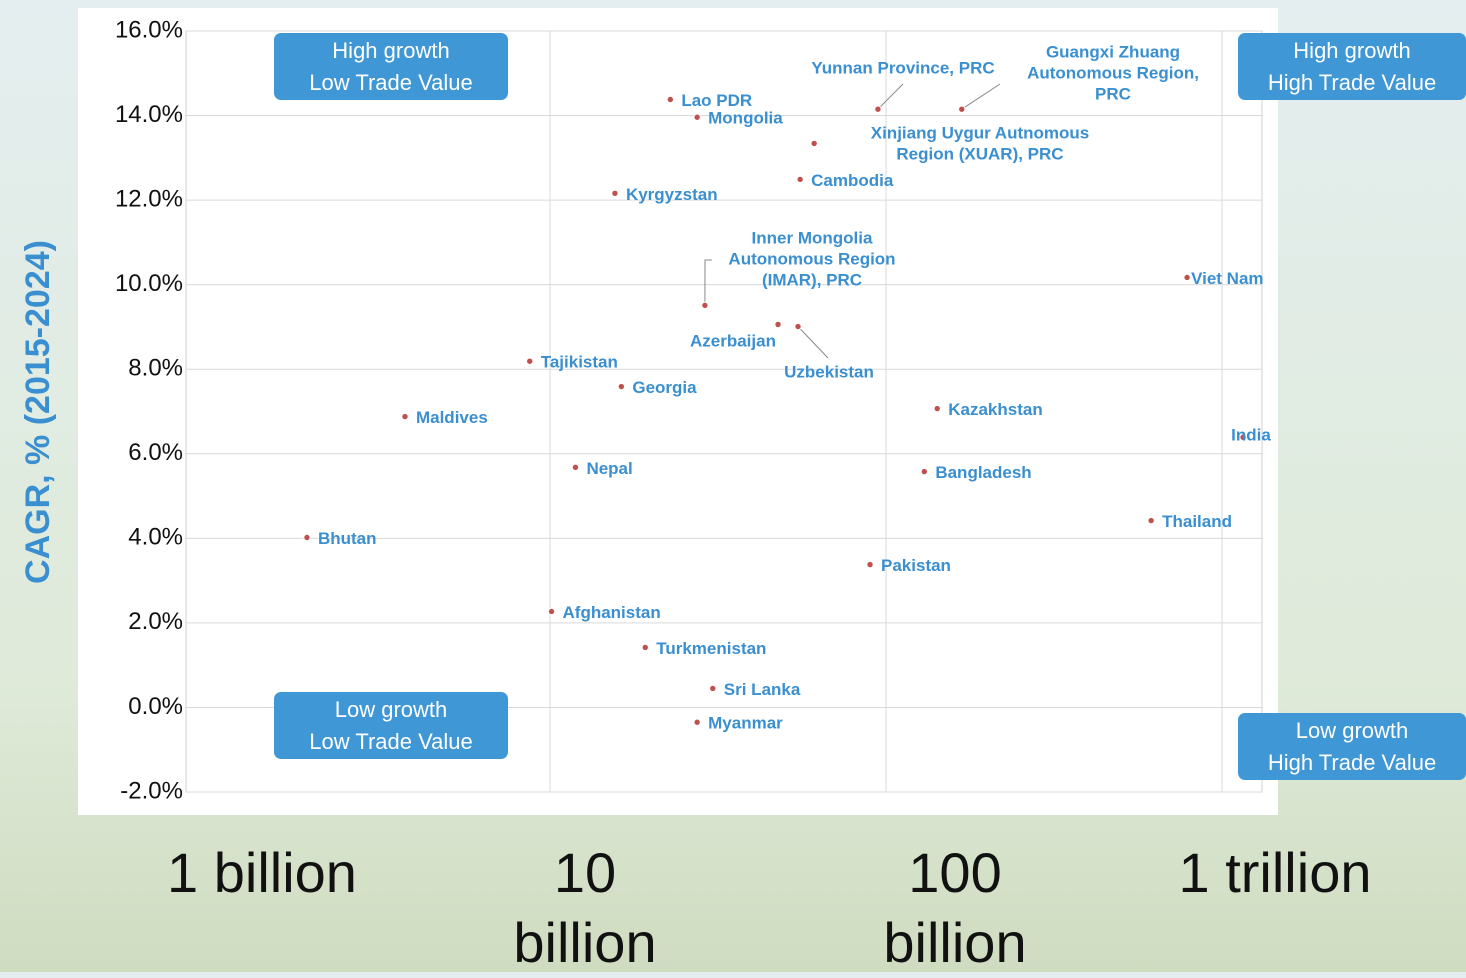 This screenshot has width=1466, height=978. What do you see at coordinates (585, 907) in the screenshot?
I see `x-tick-label: 10 billion` at bounding box center [585, 907].